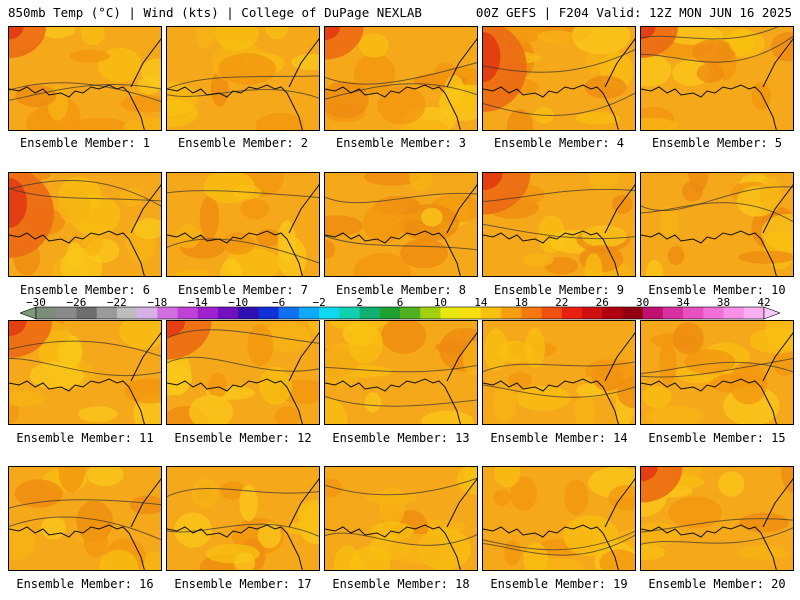 Image resolution: width=800 pixels, height=600 pixels. I want to click on colorbar-tick-label: 6, so click(400, 302).